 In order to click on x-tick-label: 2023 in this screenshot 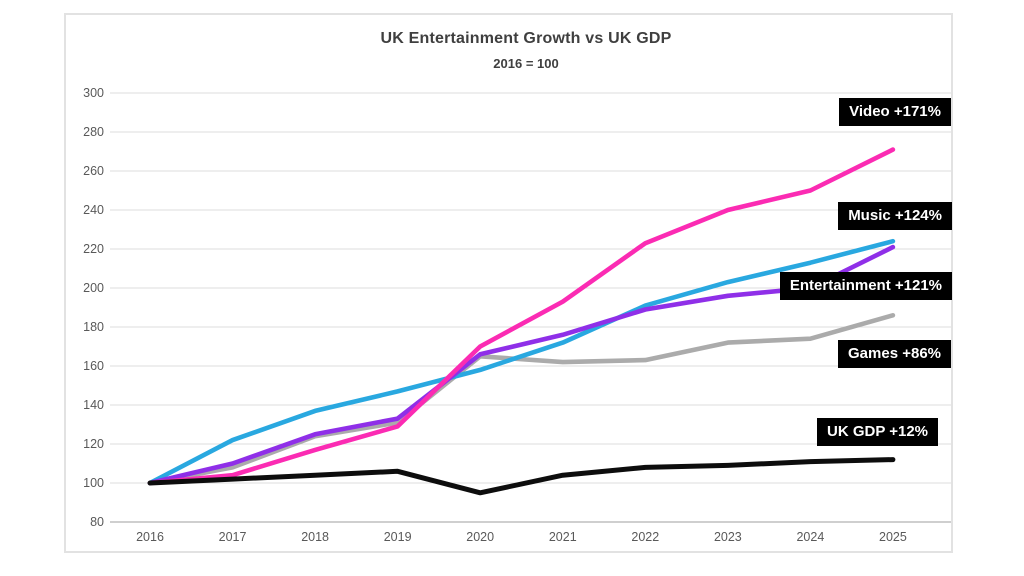, I will do `click(728, 537)`.